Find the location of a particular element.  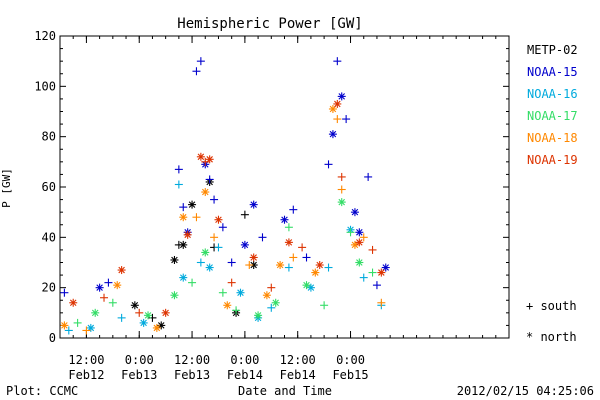

legend-noaa-16: NOAA-16 is located at coordinates (552, 94).